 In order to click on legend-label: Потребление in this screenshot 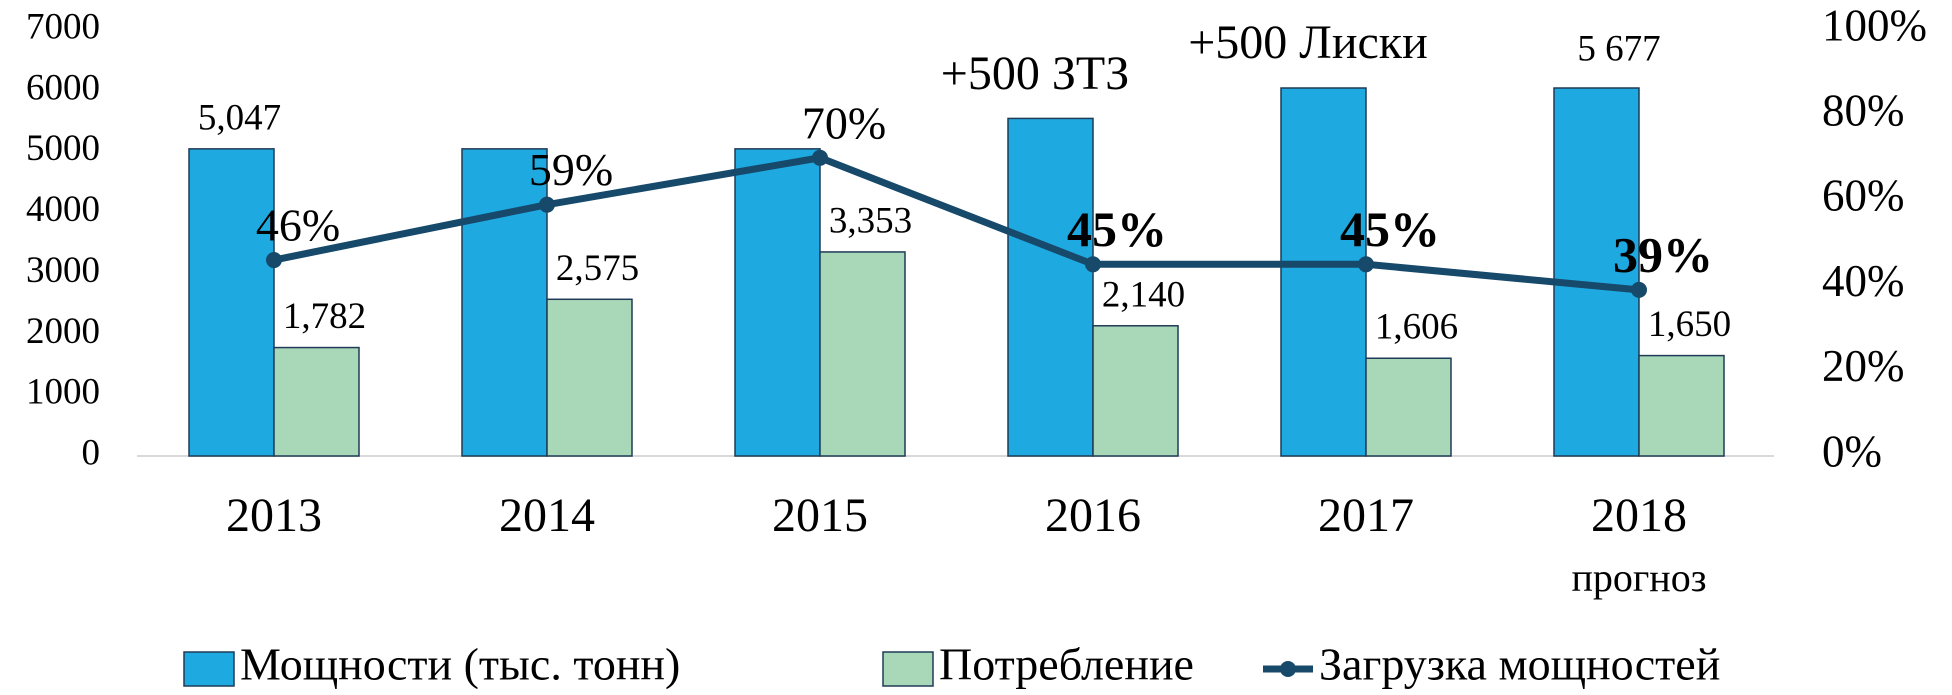, I will do `click(1066, 664)`.